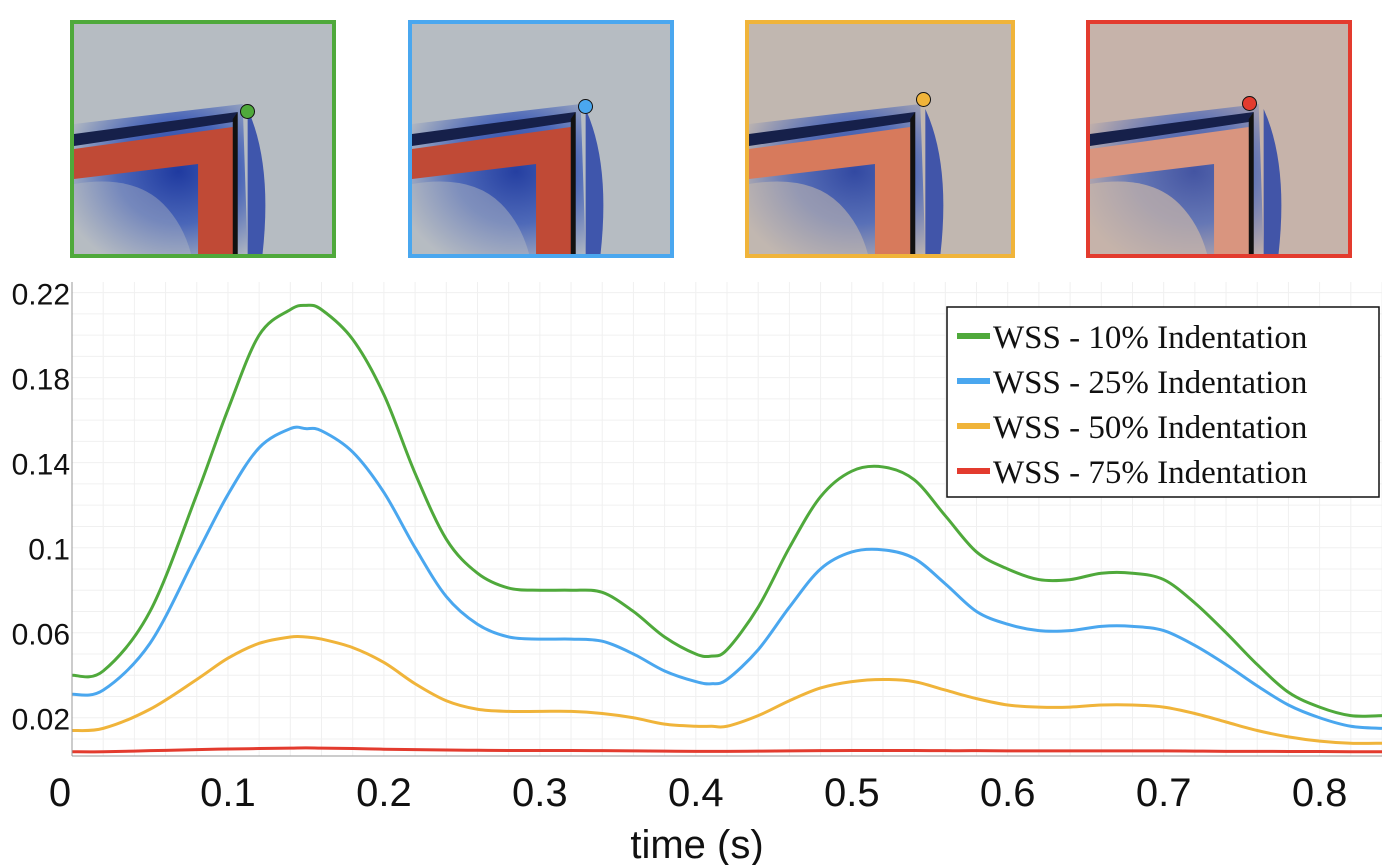 This screenshot has height=865, width=1382. I want to click on y-tick-labels: 0.02 0.06 0.1 0.14 0.18 0.22, so click(41, 508).